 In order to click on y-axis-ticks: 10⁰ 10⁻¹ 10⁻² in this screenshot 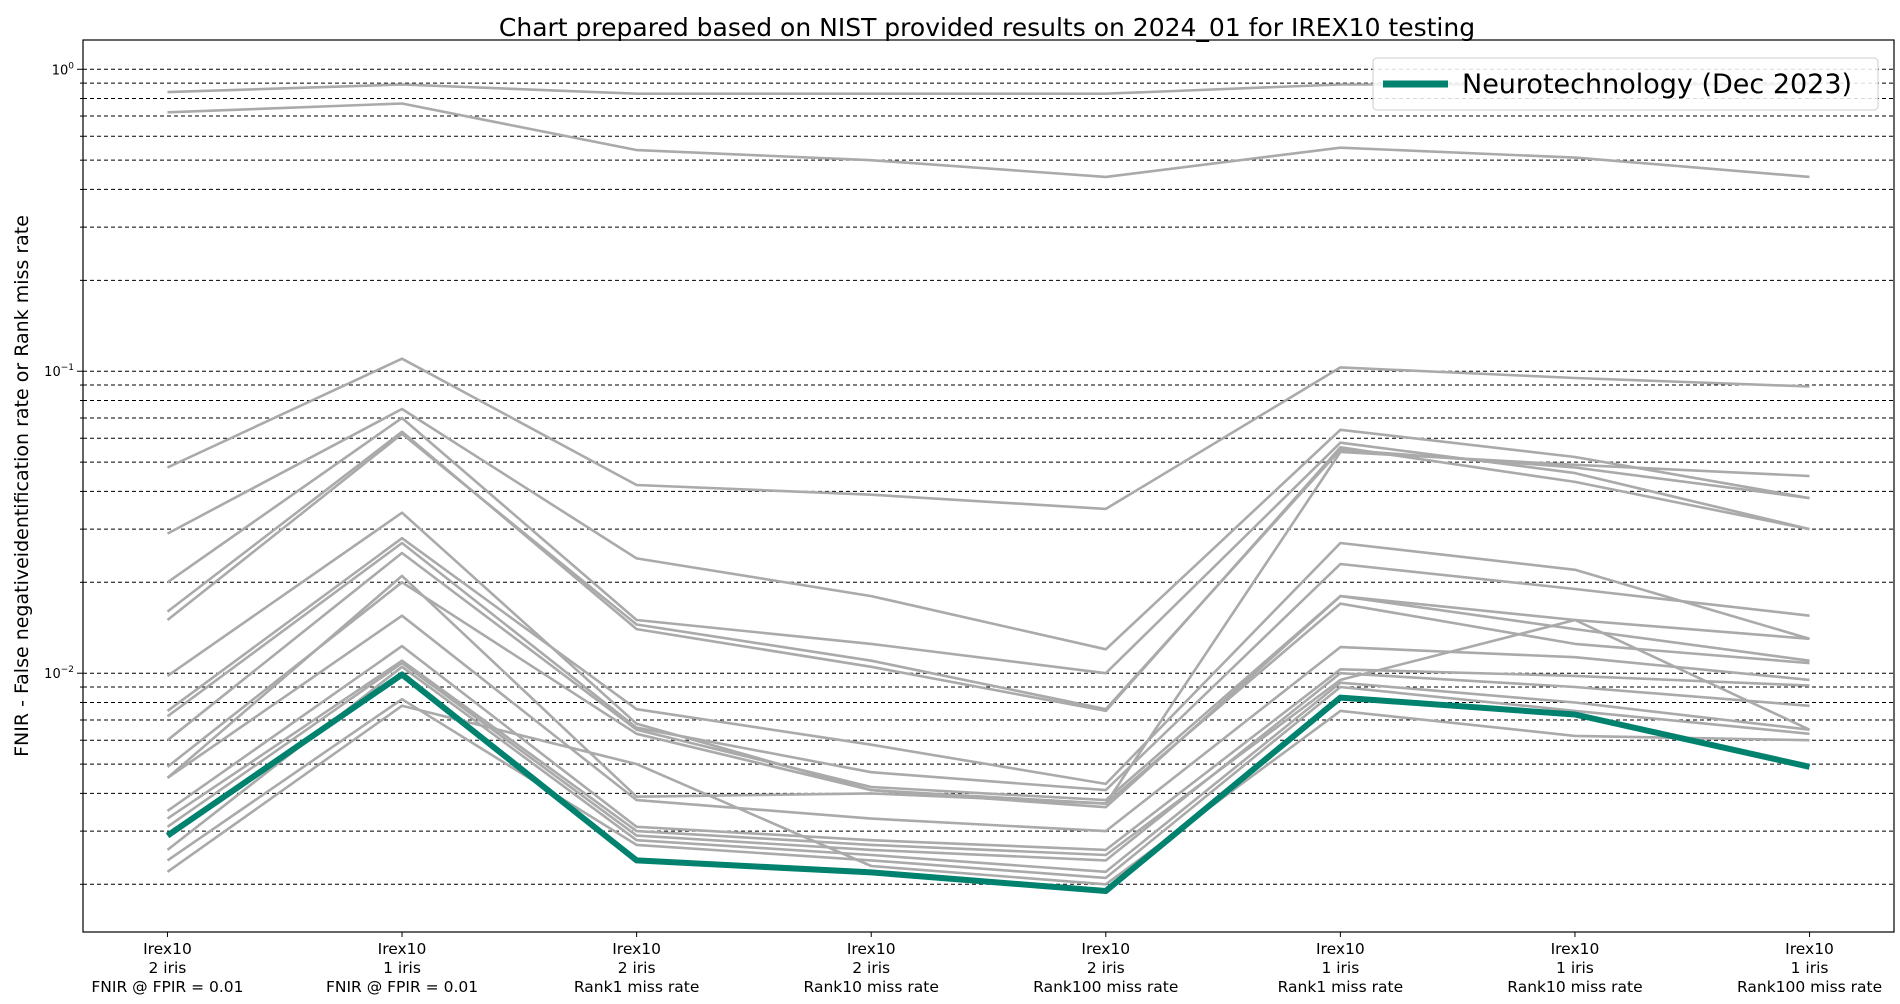, I will do `click(63, 473)`.